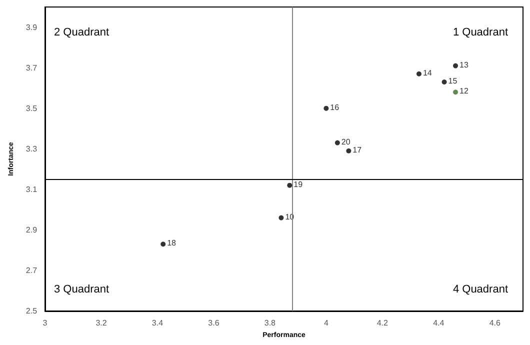 The width and height of the screenshot is (530, 345). I want to click on annotation: 13, so click(464, 65).